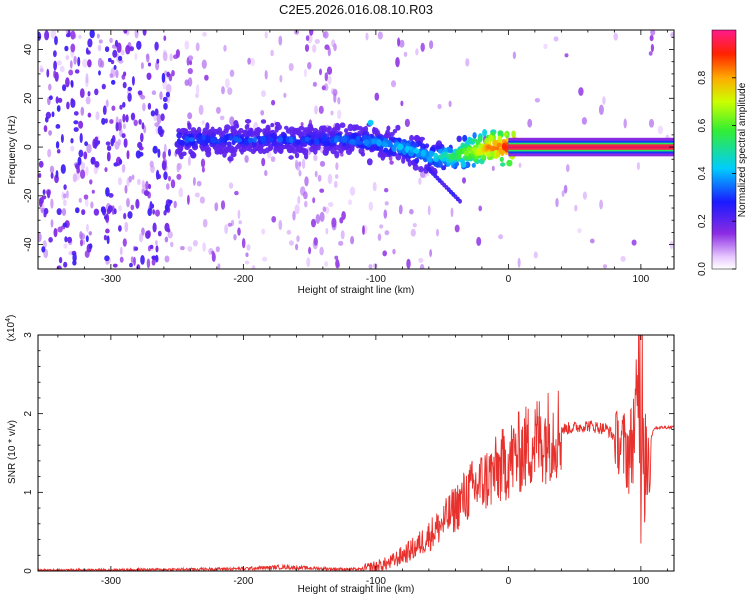 Image resolution: width=750 pixels, height=600 pixels. I want to click on x-tick-label: 100, so click(641, 279).